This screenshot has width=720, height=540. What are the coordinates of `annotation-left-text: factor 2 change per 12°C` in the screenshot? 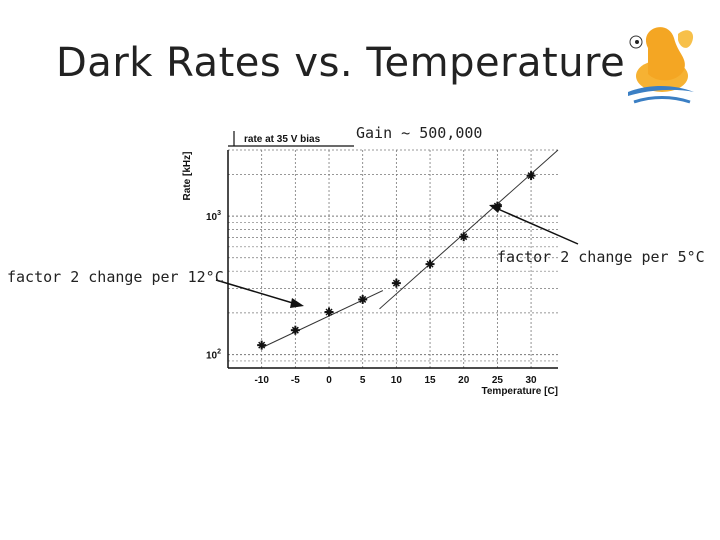 It's located at (115, 277).